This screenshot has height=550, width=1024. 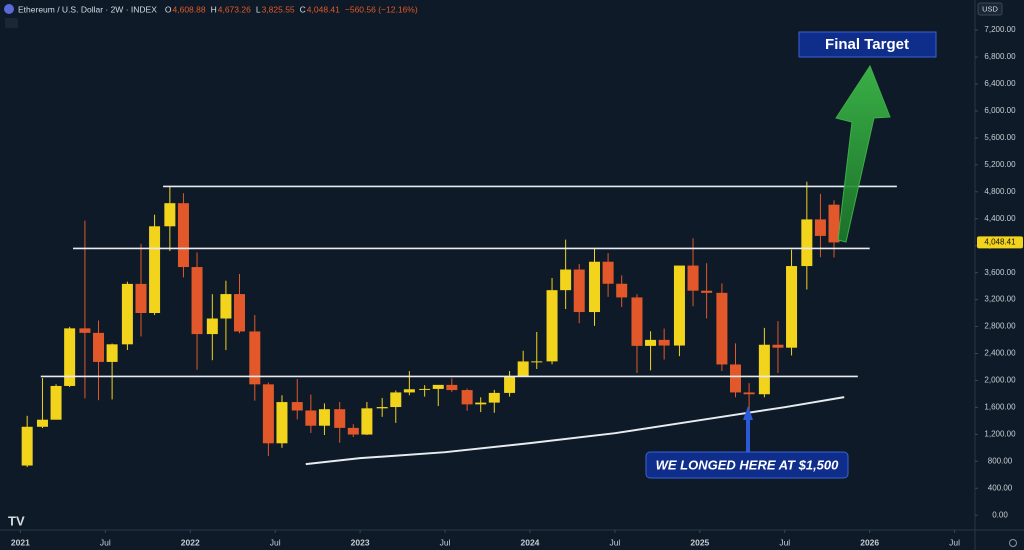 What do you see at coordinates (189, 9) in the screenshot?
I see `ohlc-value: 4,608.88` at bounding box center [189, 9].